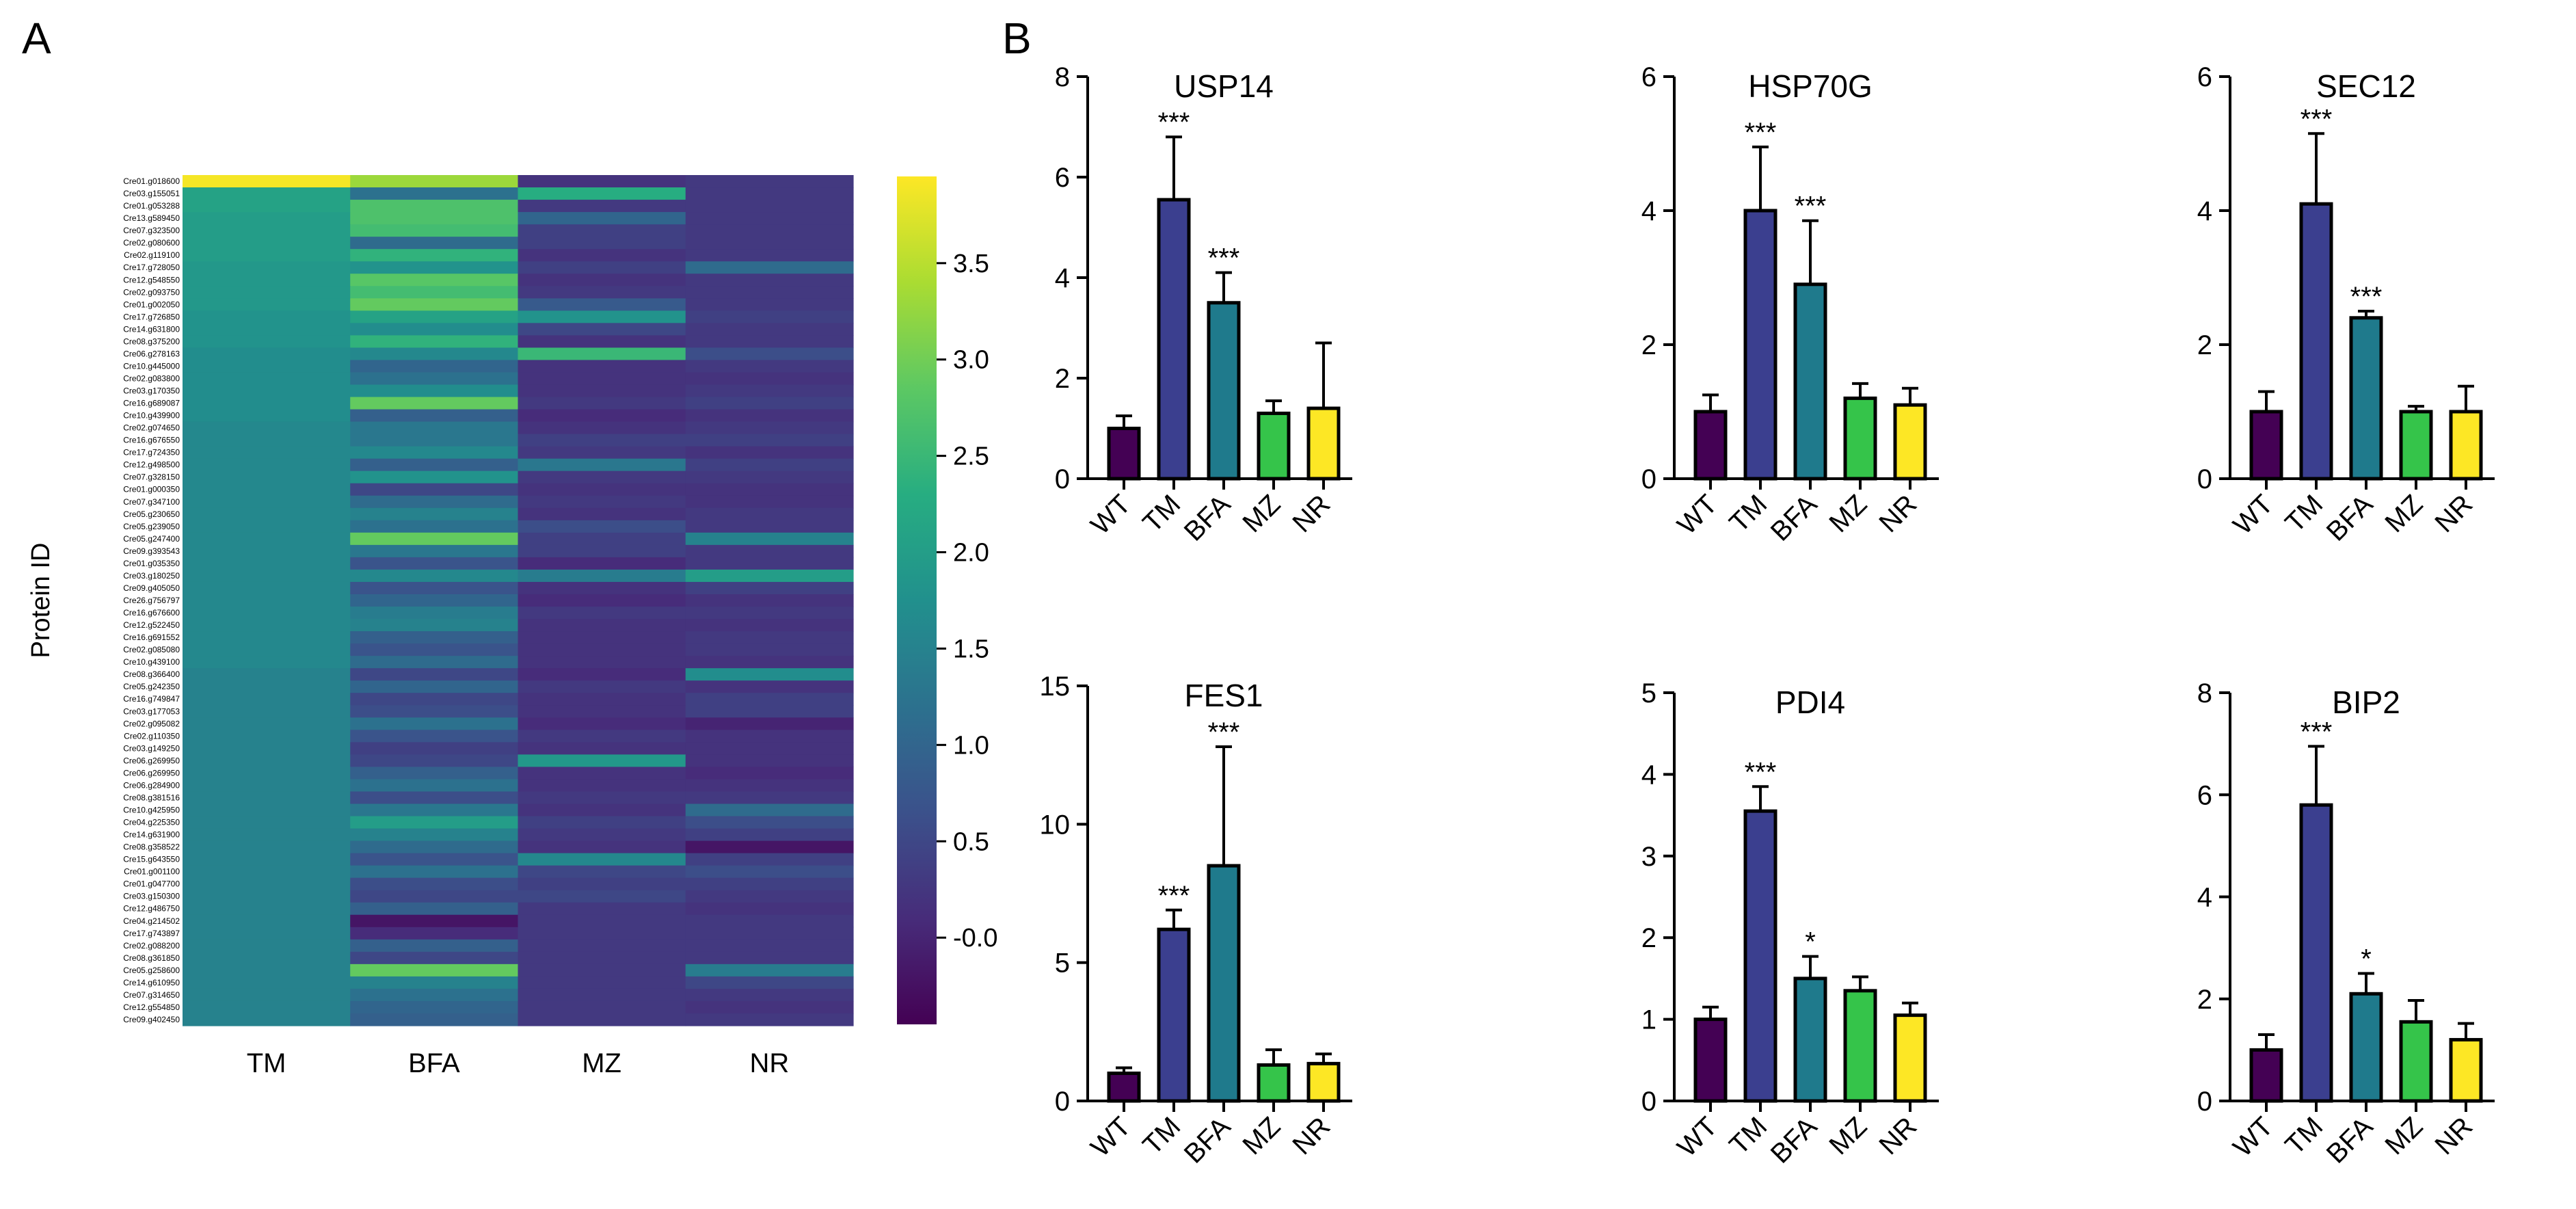  I want to click on heatmap-row-label: Cre07.g323500, so click(151, 230).